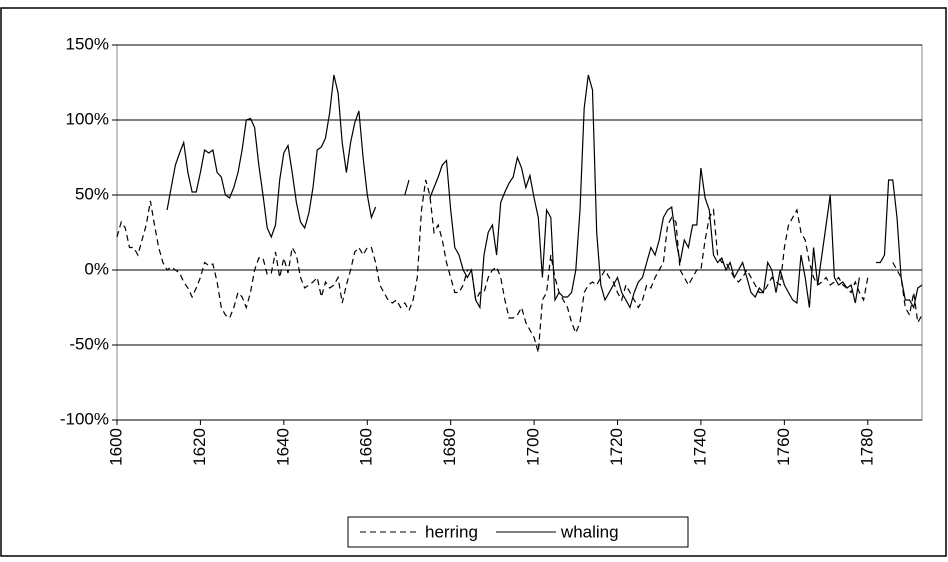 Image resolution: width=948 pixels, height=562 pixels. What do you see at coordinates (451, 531) in the screenshot?
I see `legend-label: herring` at bounding box center [451, 531].